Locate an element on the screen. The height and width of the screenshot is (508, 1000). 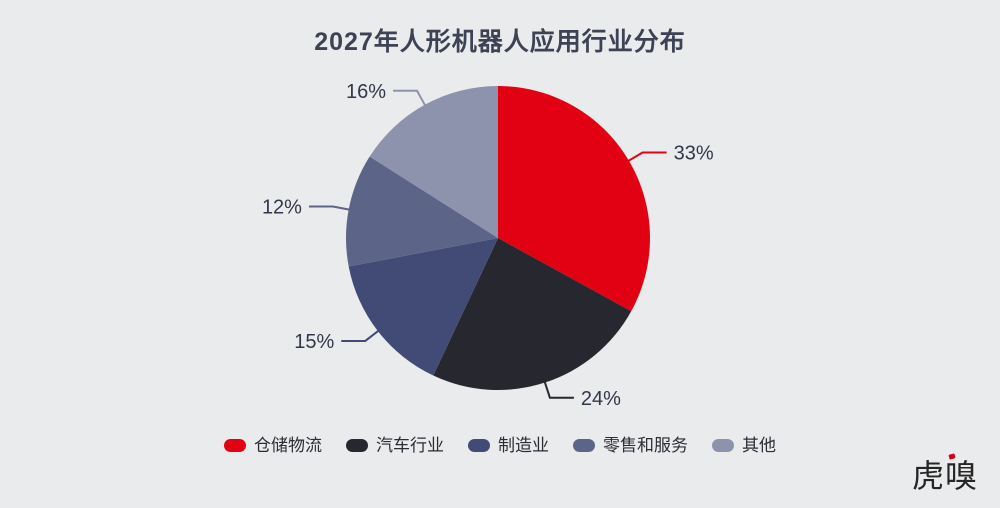
legend-label: 汽车行业 is located at coordinates (410, 445).